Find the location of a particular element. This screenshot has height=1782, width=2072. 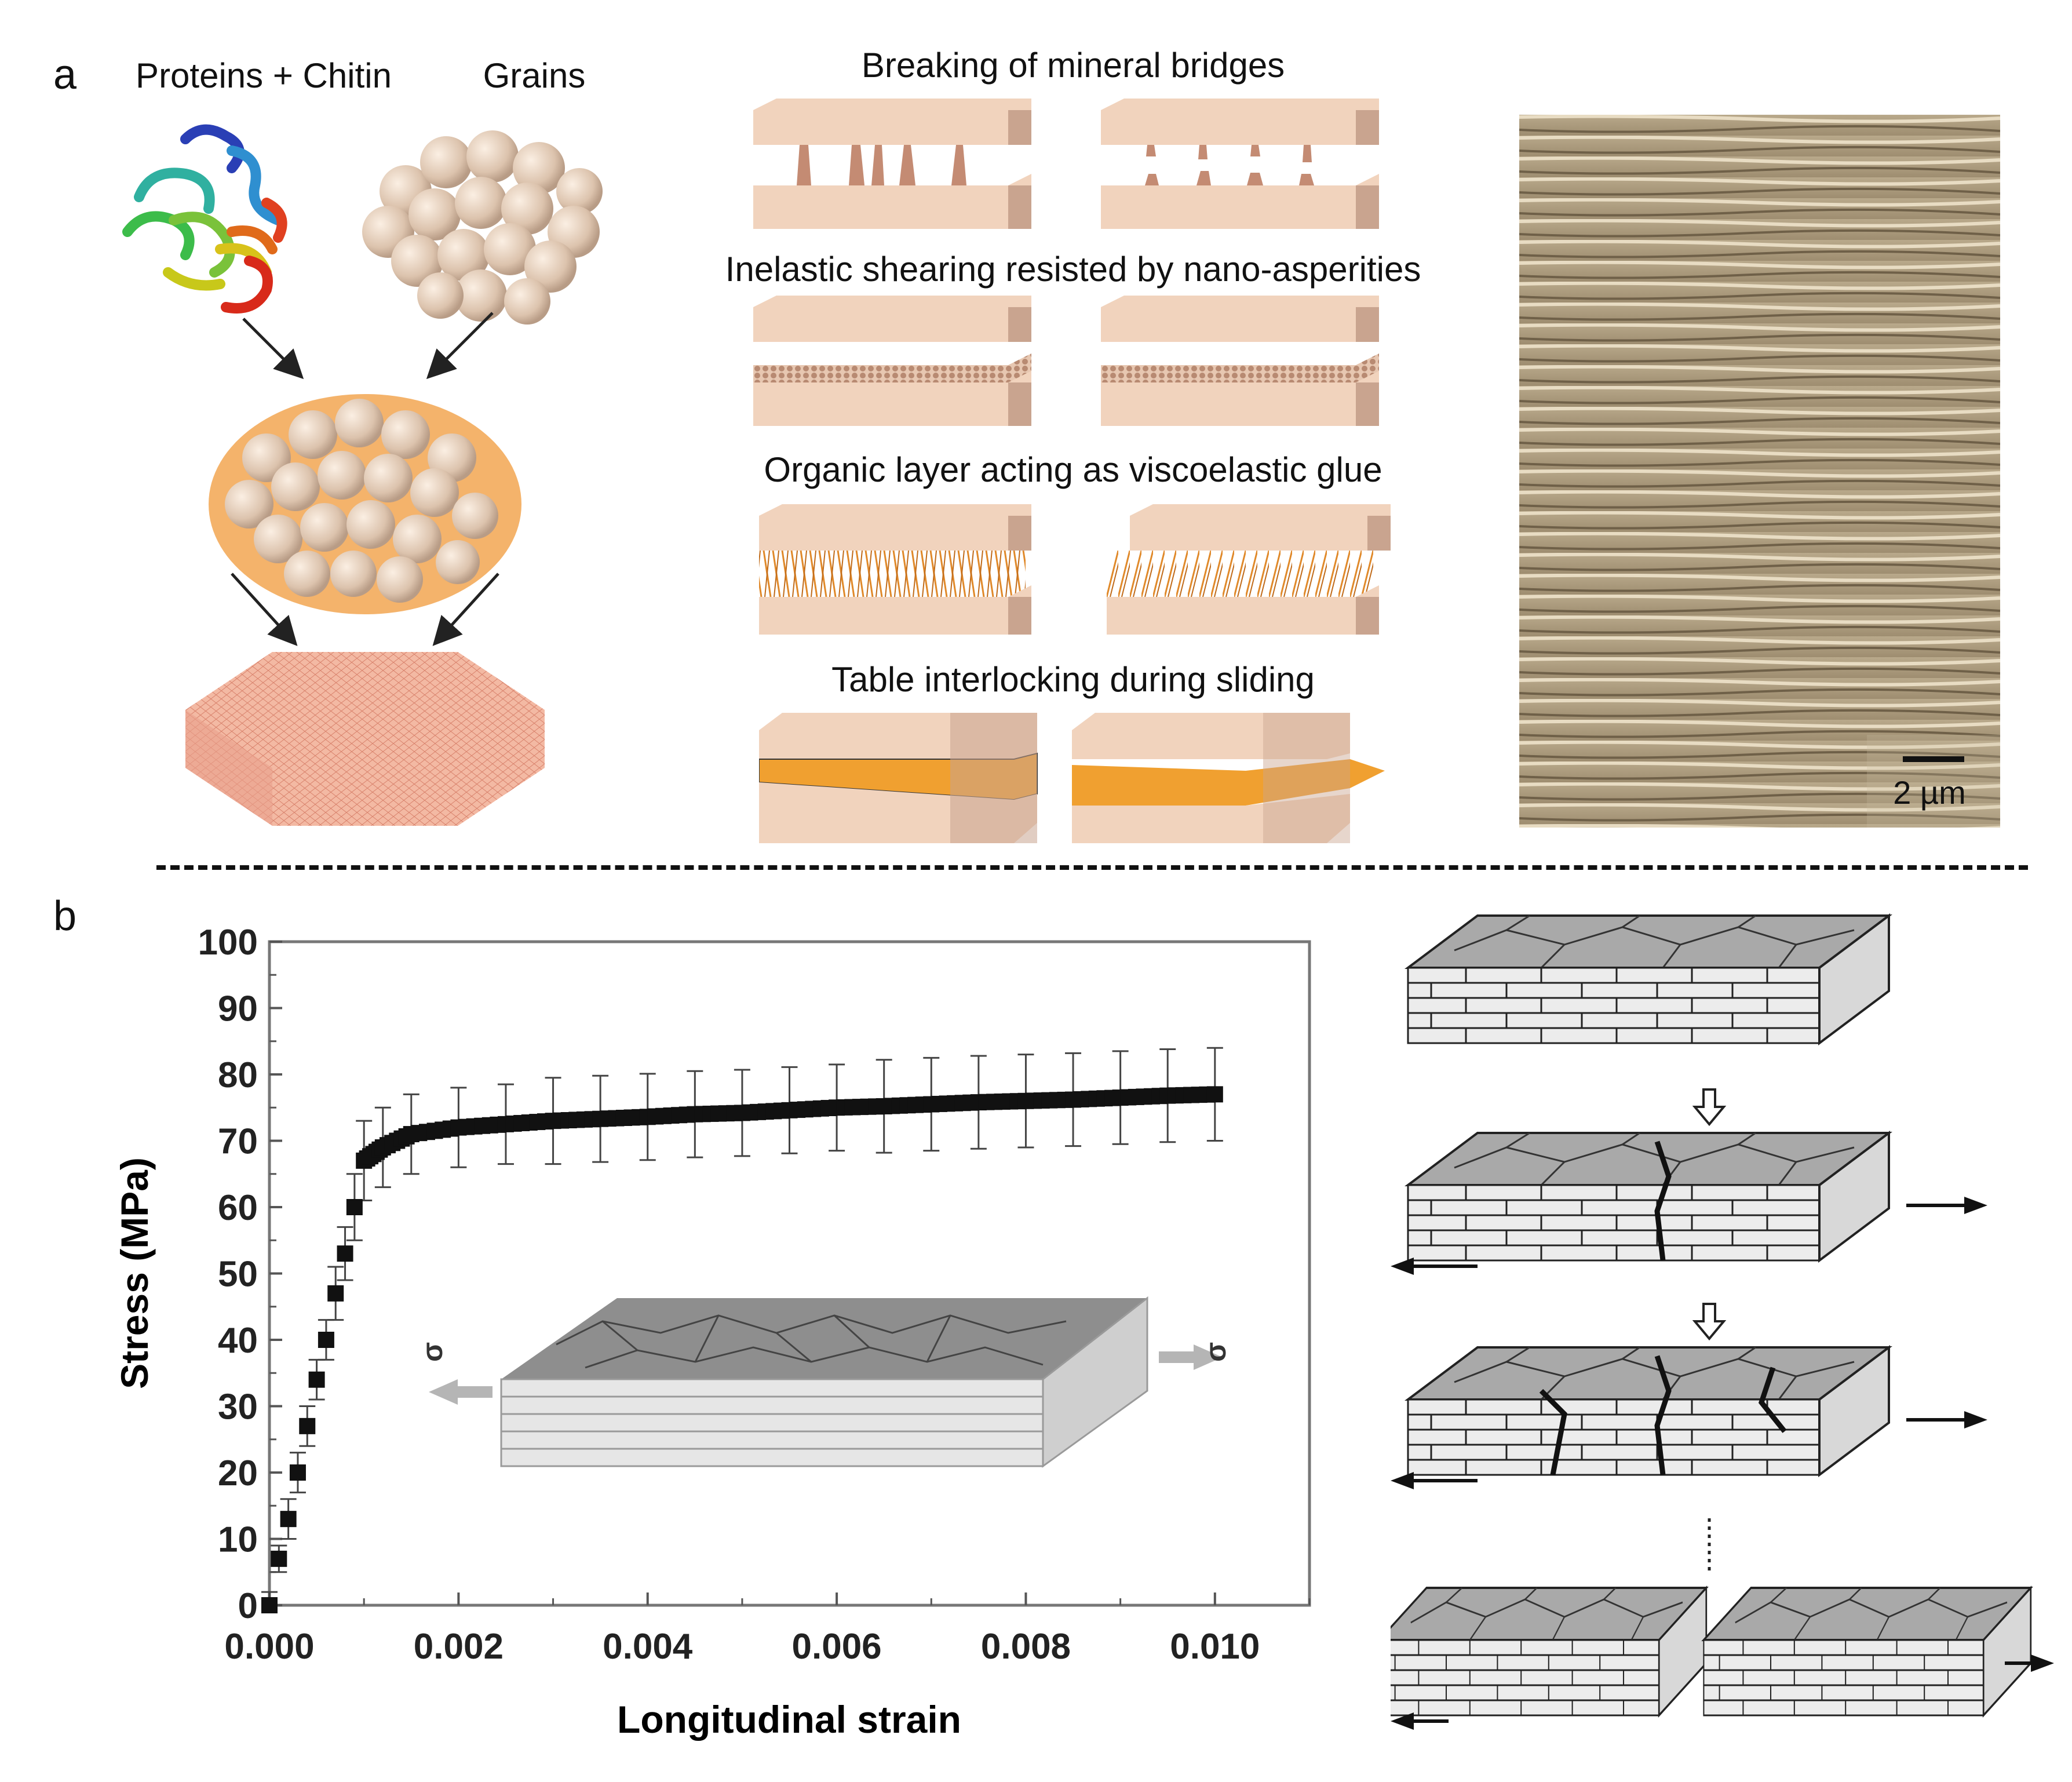

composite-grains-icon is located at coordinates (365, 504).